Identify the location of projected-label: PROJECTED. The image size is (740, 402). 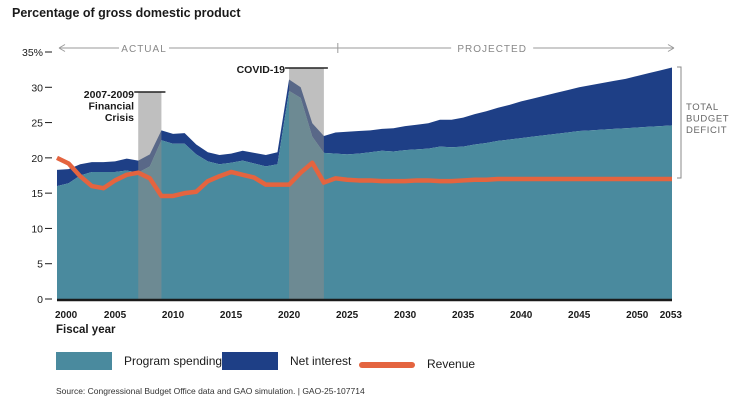
(492, 49).